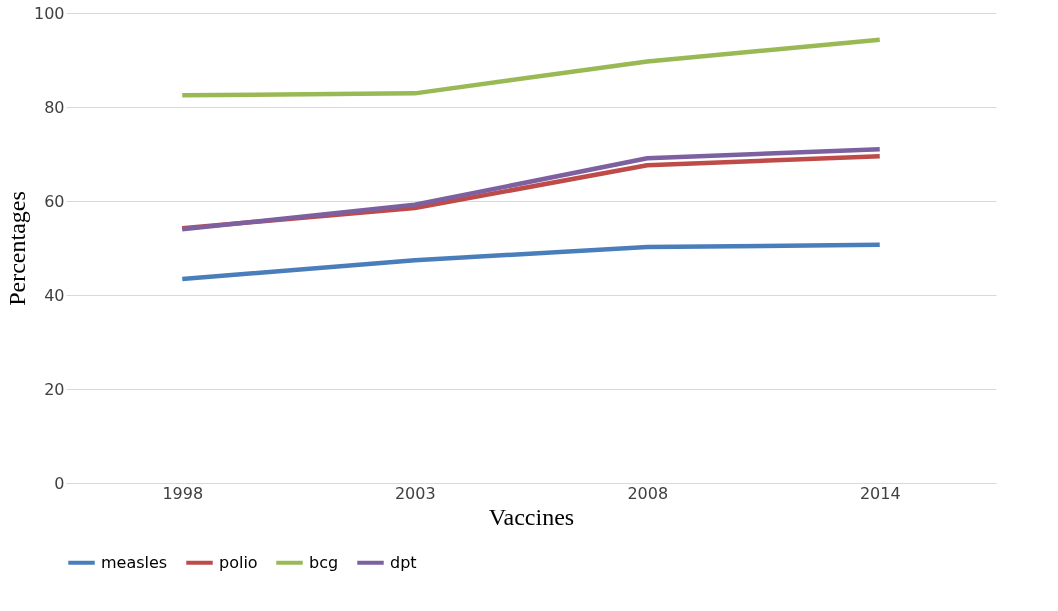 Image resolution: width=1058 pixels, height=611 pixels. What do you see at coordinates (238, 562) in the screenshot?
I see `legend-label: polio` at bounding box center [238, 562].